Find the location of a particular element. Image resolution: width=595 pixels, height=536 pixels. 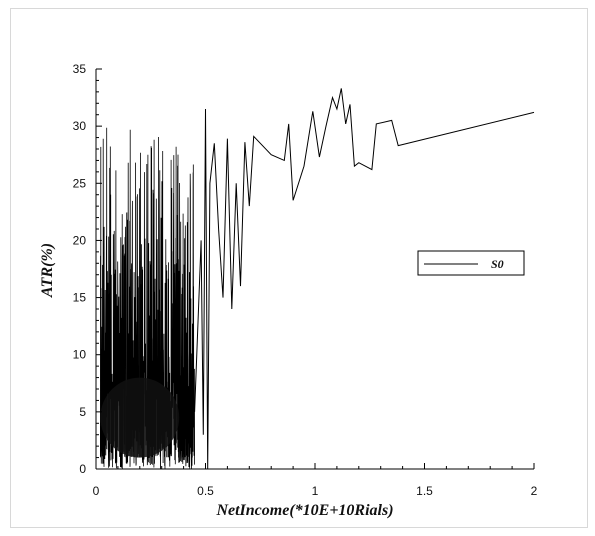

legend-label-s0: S0 is located at coordinates (497, 264).